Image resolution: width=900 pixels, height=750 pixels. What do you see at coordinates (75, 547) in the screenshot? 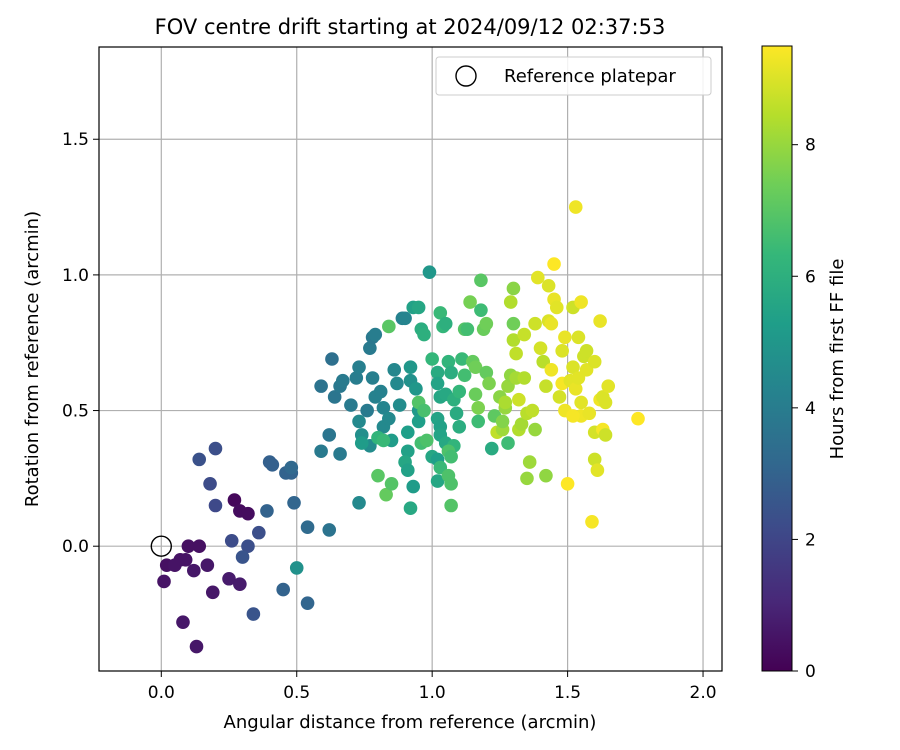
I see `y-tick-label: 0.0` at bounding box center [75, 547].